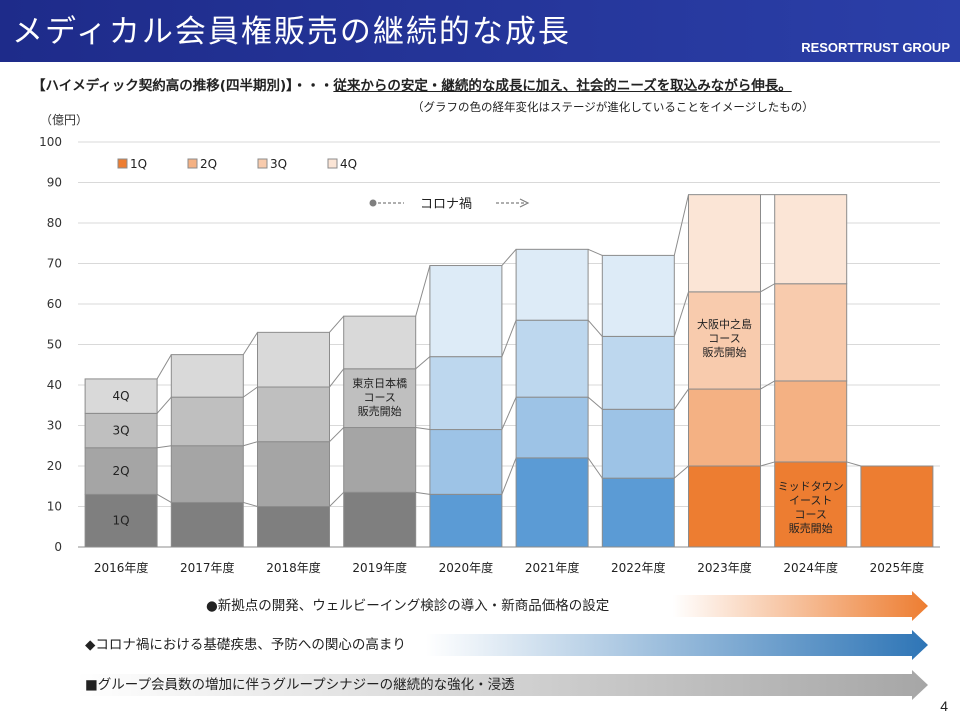  I want to click on y-axis-label: （億円）, so click(64, 120).